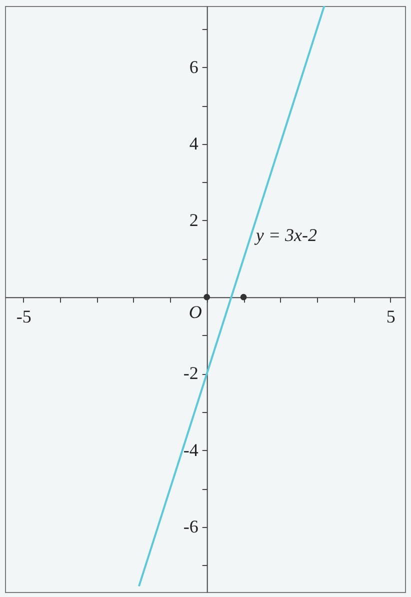  What do you see at coordinates (193, 66) in the screenshot?
I see `y-tick-label: 6` at bounding box center [193, 66].